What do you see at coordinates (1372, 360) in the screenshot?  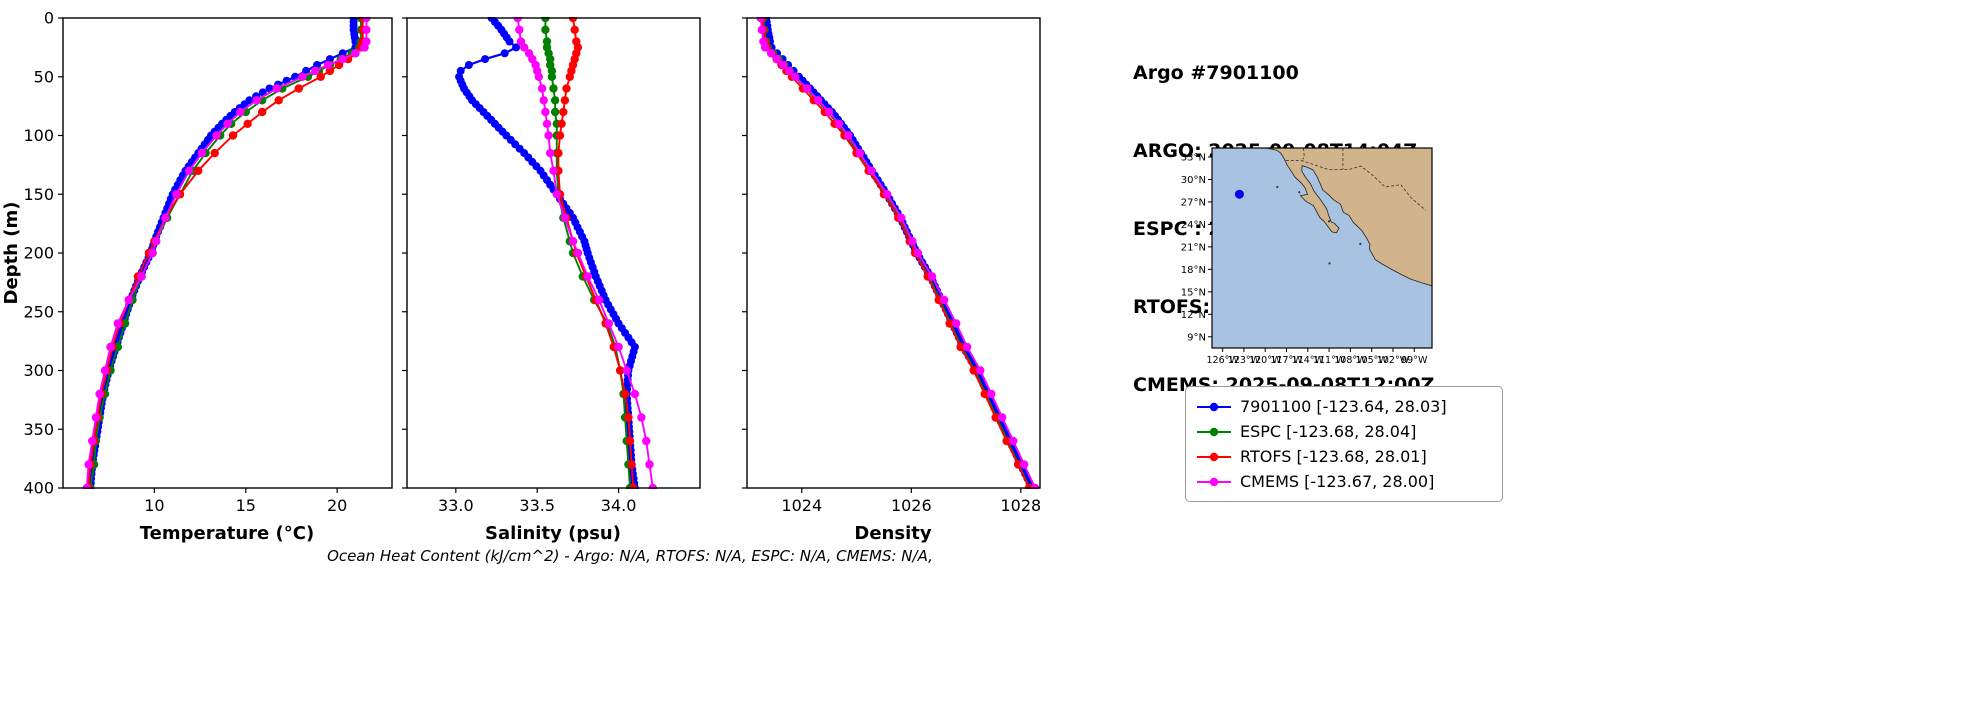 I see `map-lon-label: 105°W` at bounding box center [1372, 360].